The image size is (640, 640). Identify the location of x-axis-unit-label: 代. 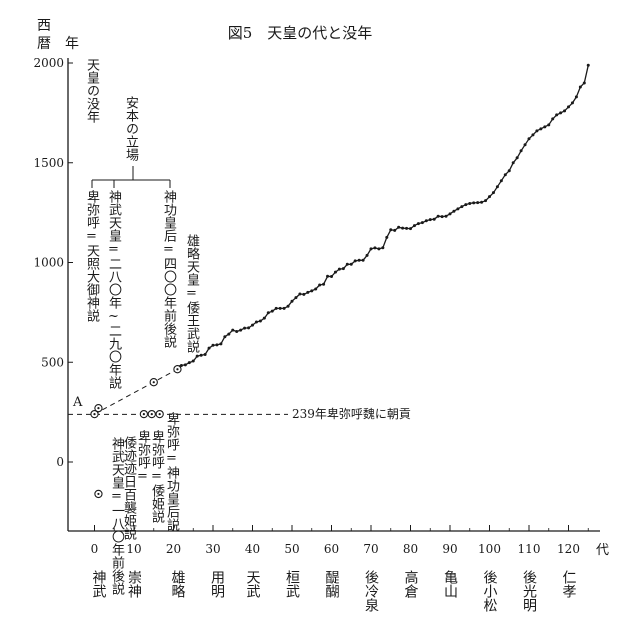
(602, 550).